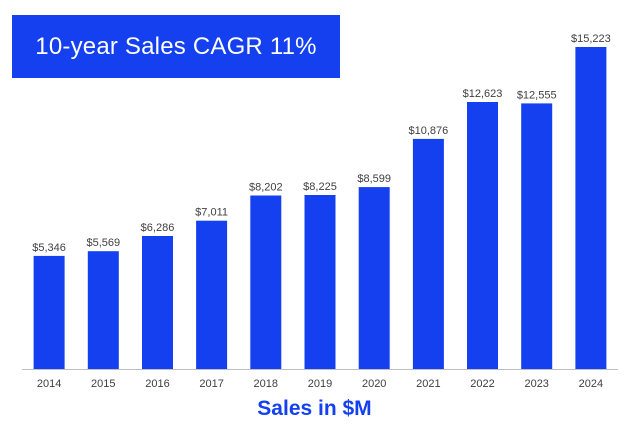 The height and width of the screenshot is (433, 629). I want to click on x-tick-2016: 2016, so click(157, 384).